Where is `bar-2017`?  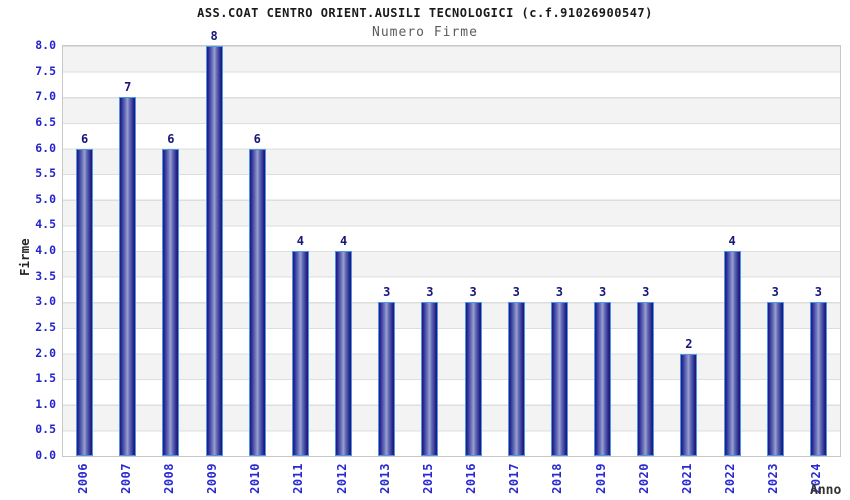 bar-2017 is located at coordinates (516, 379).